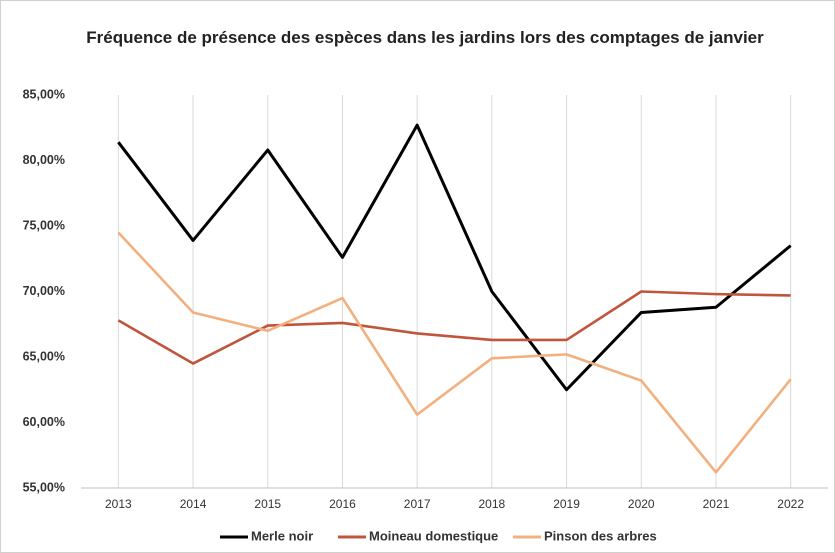 The image size is (835, 553). What do you see at coordinates (417, 504) in the screenshot?
I see `x-tick-label: 2017` at bounding box center [417, 504].